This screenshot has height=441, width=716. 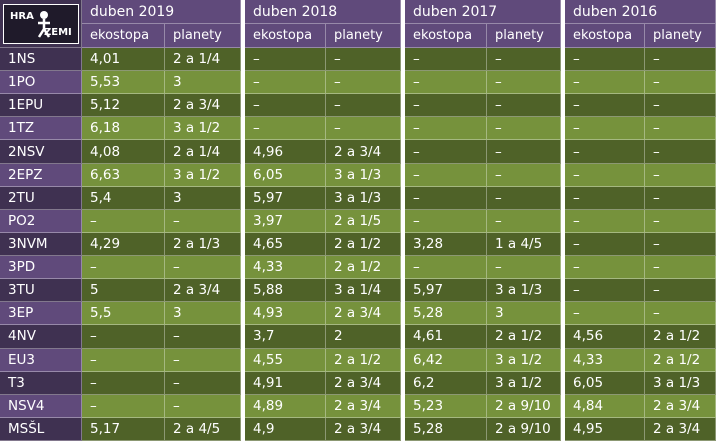 What do you see at coordinates (123, 291) in the screenshot?
I see `table-cell: 5` at bounding box center [123, 291].